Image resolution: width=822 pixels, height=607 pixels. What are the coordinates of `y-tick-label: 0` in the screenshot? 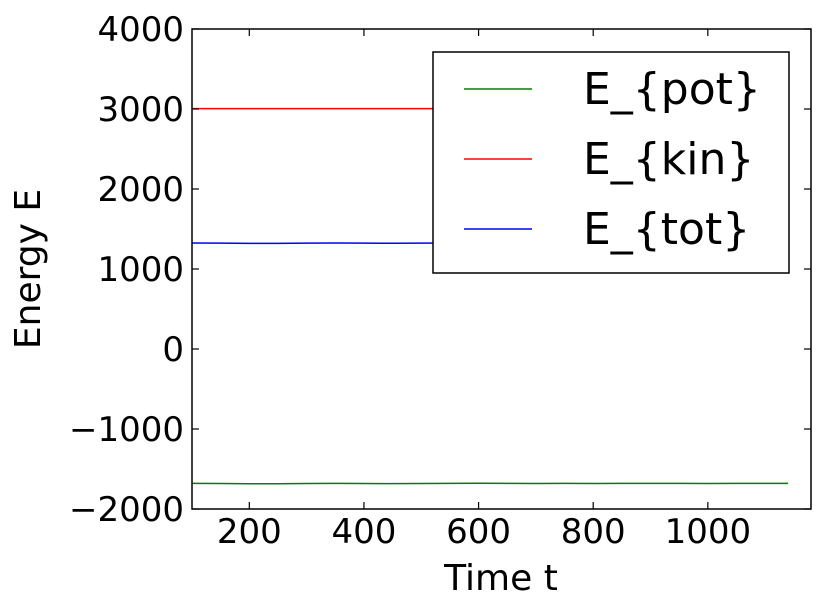 It's located at (173, 350).